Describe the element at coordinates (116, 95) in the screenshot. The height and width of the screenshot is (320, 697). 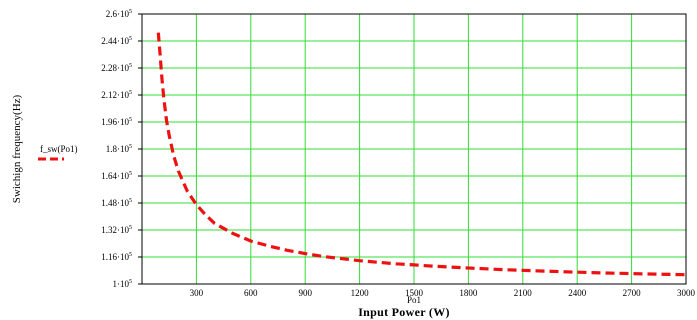
I see `y-tick-label: 2.12·105` at that location.